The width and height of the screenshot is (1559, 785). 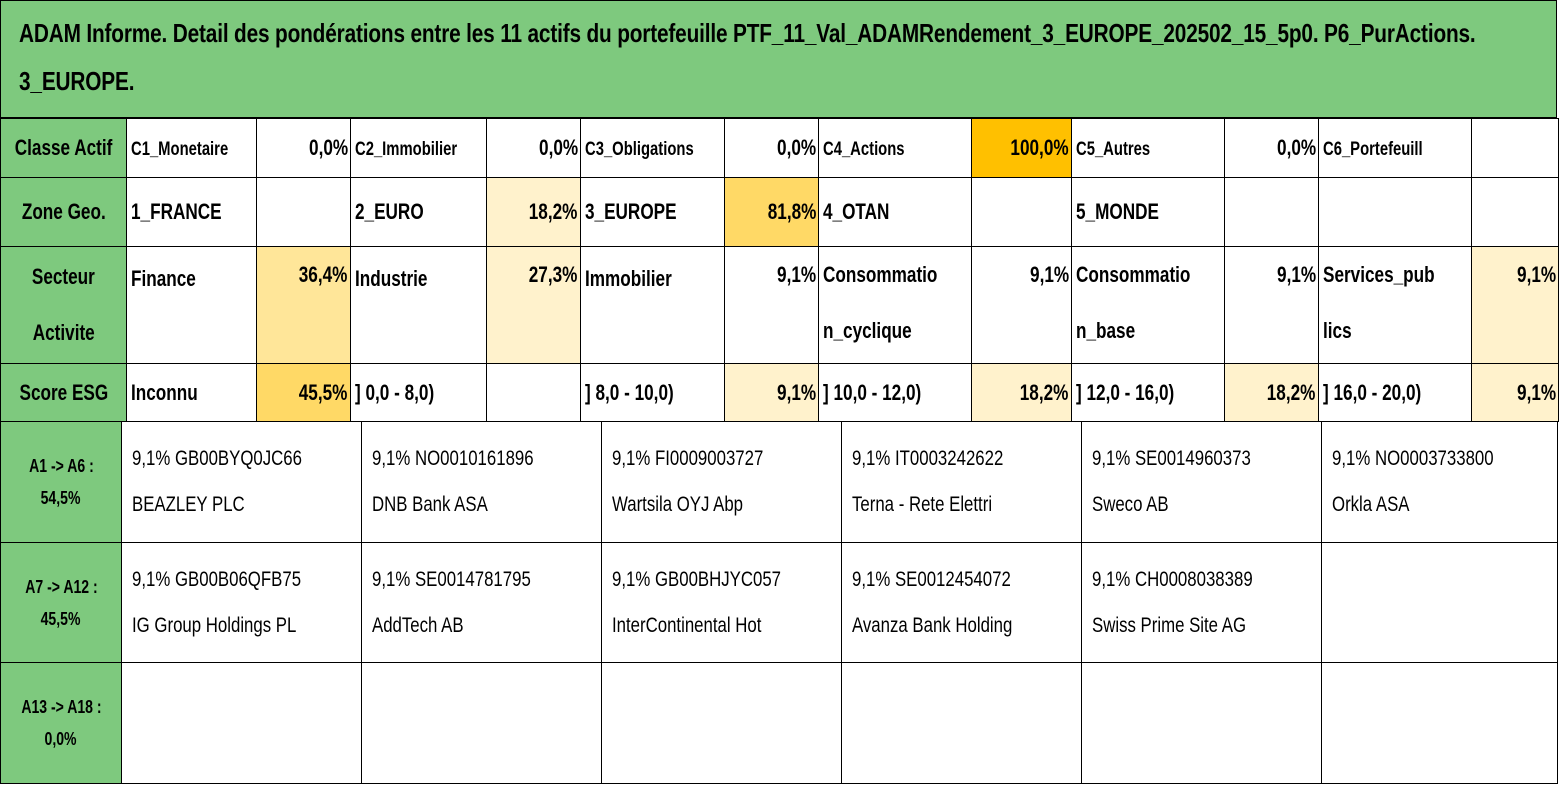 What do you see at coordinates (1147, 392) in the screenshot?
I see `esg-label: ] 12,0 - 16,0)` at bounding box center [1147, 392].